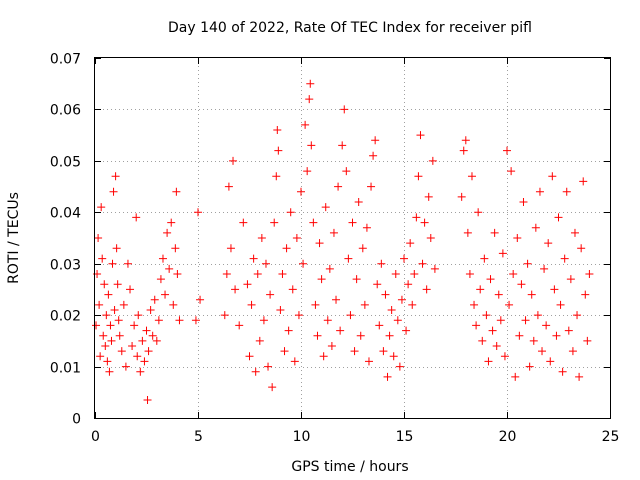 Image resolution: width=640 pixels, height=480 pixels. What do you see at coordinates (95, 437) in the screenshot?
I see `x-tick-label: 0` at bounding box center [95, 437].